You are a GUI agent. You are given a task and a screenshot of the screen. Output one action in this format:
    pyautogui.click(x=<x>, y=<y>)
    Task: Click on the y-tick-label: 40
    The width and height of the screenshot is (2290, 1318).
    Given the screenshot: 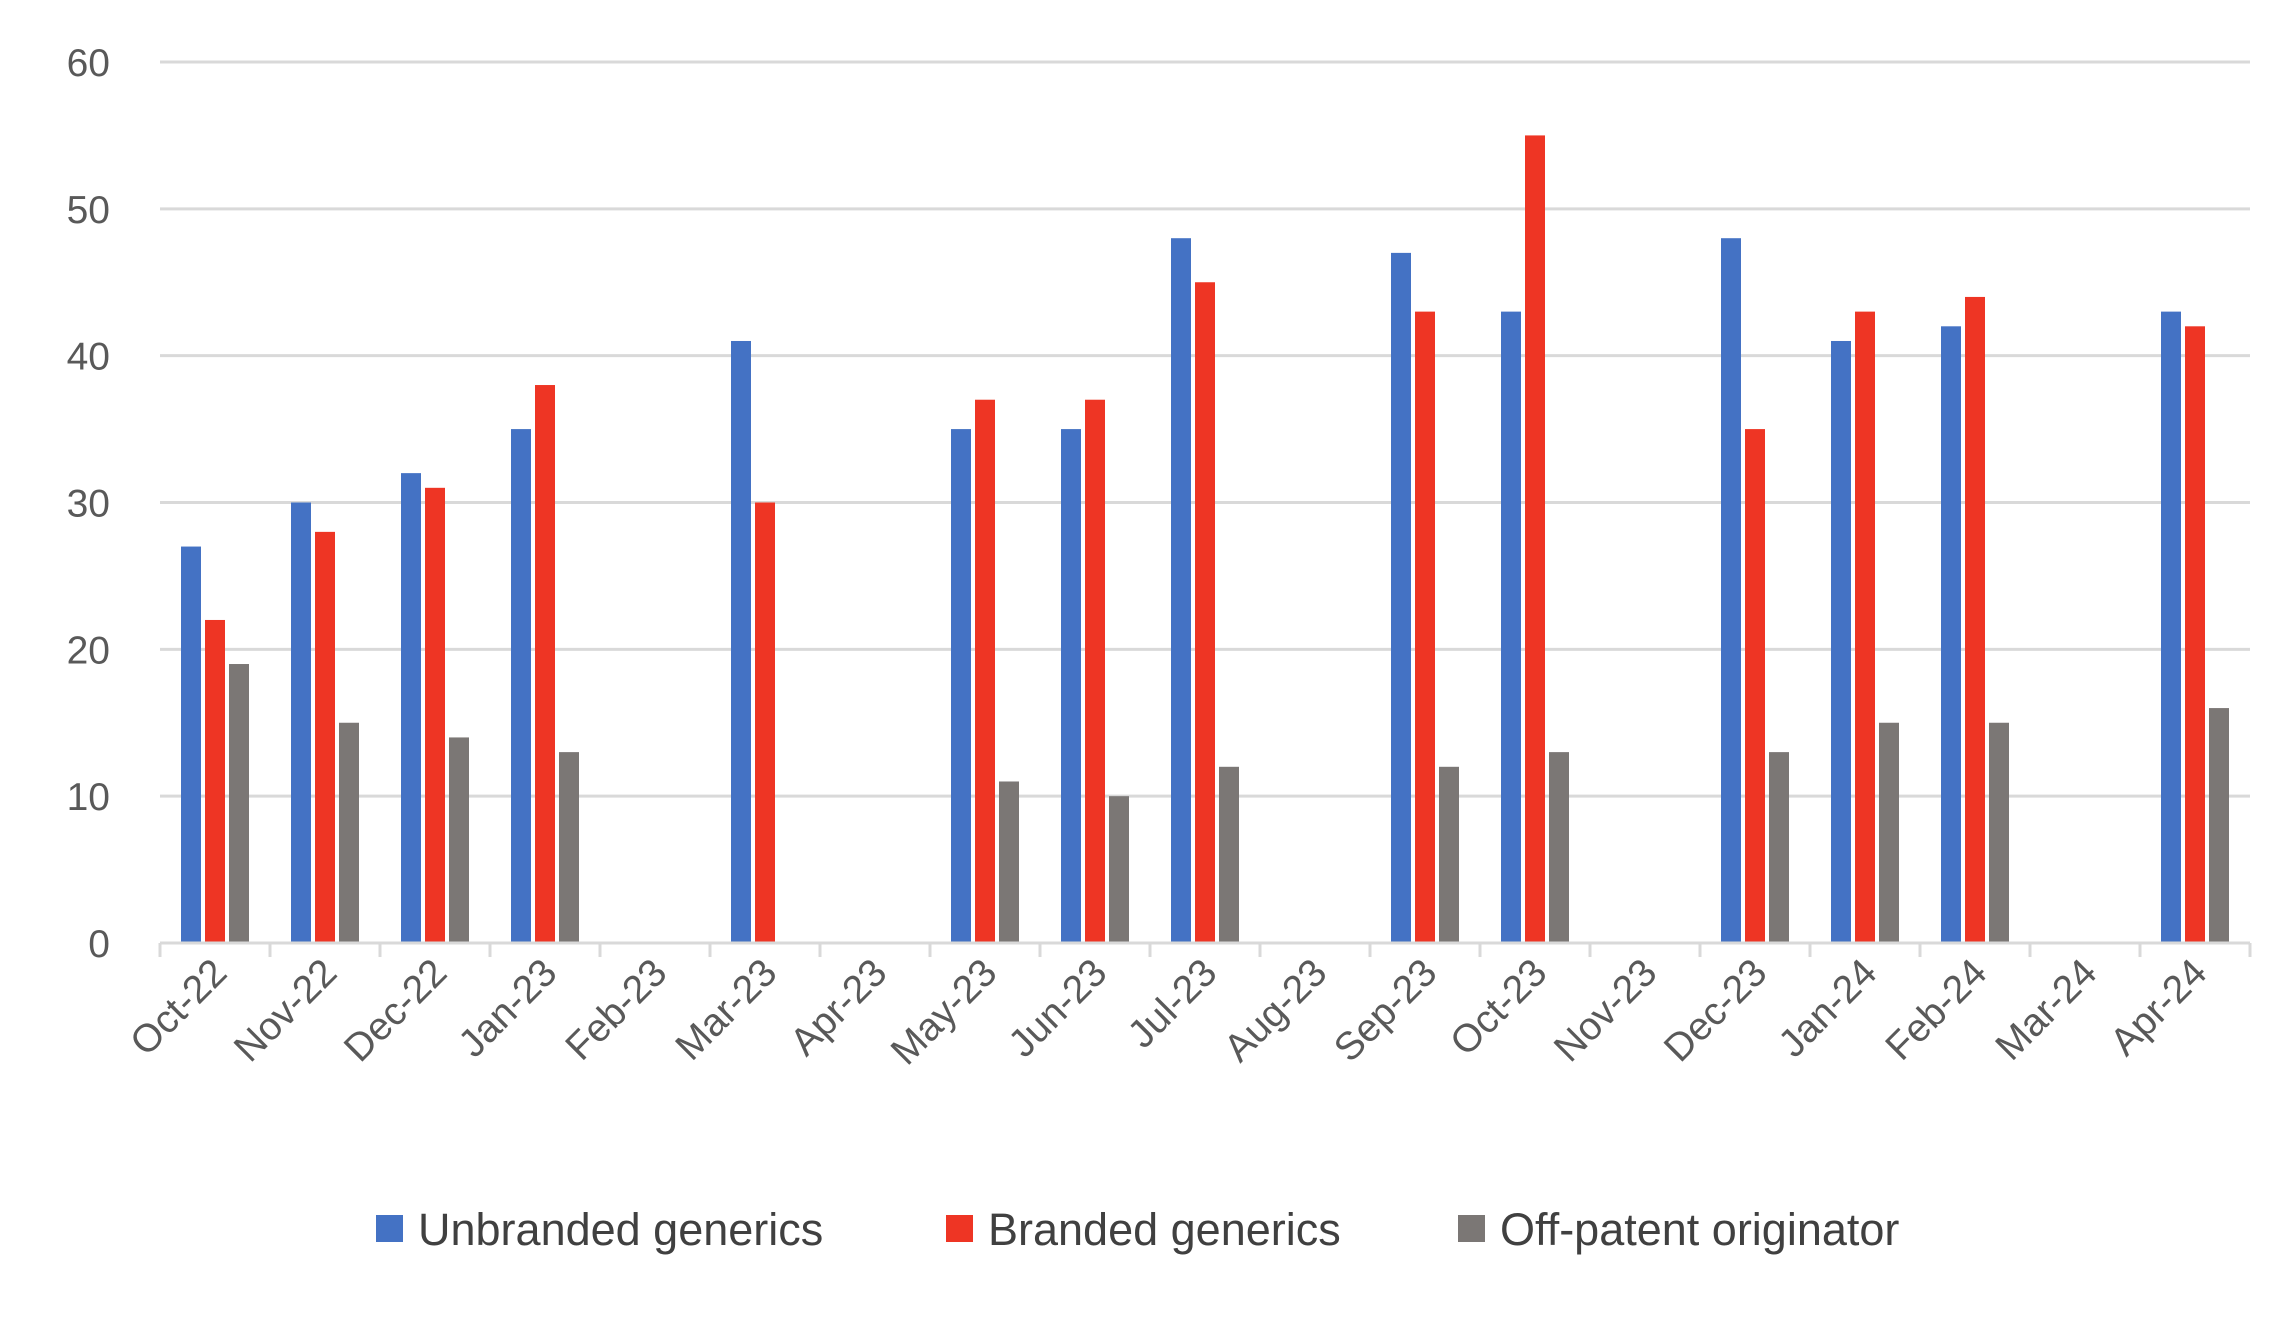 What is the action you would take?
    pyautogui.click(x=88, y=357)
    